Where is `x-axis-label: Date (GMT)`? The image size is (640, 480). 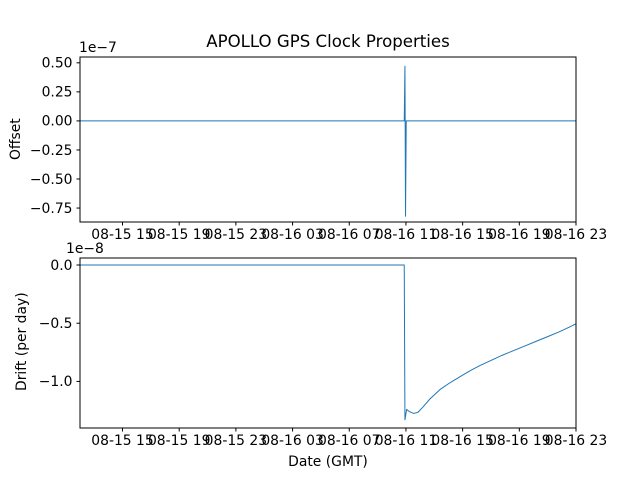
x-axis-label: Date (GMT) is located at coordinates (328, 462).